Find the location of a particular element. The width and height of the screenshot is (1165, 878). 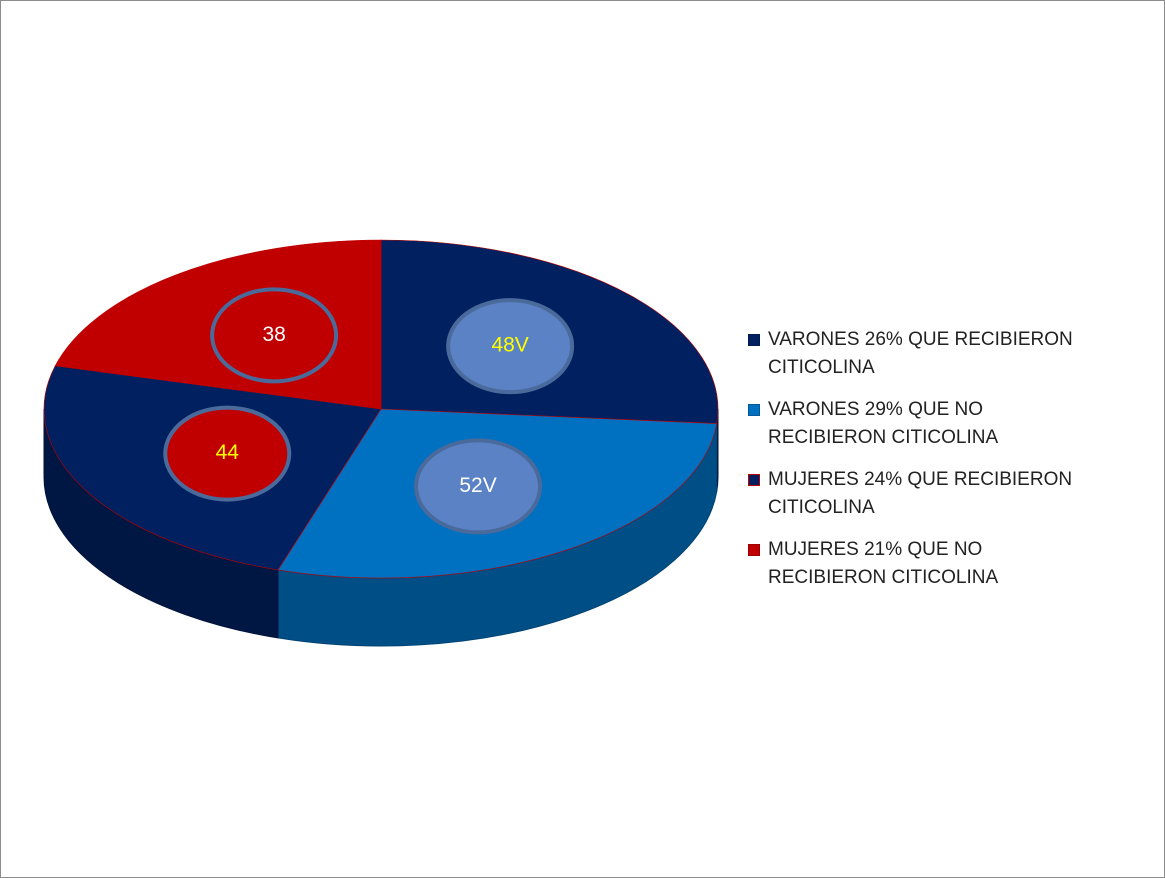

legend-item: VARONES 29% QUE NO RECIBIERON CITICOLINA is located at coordinates (918, 424).